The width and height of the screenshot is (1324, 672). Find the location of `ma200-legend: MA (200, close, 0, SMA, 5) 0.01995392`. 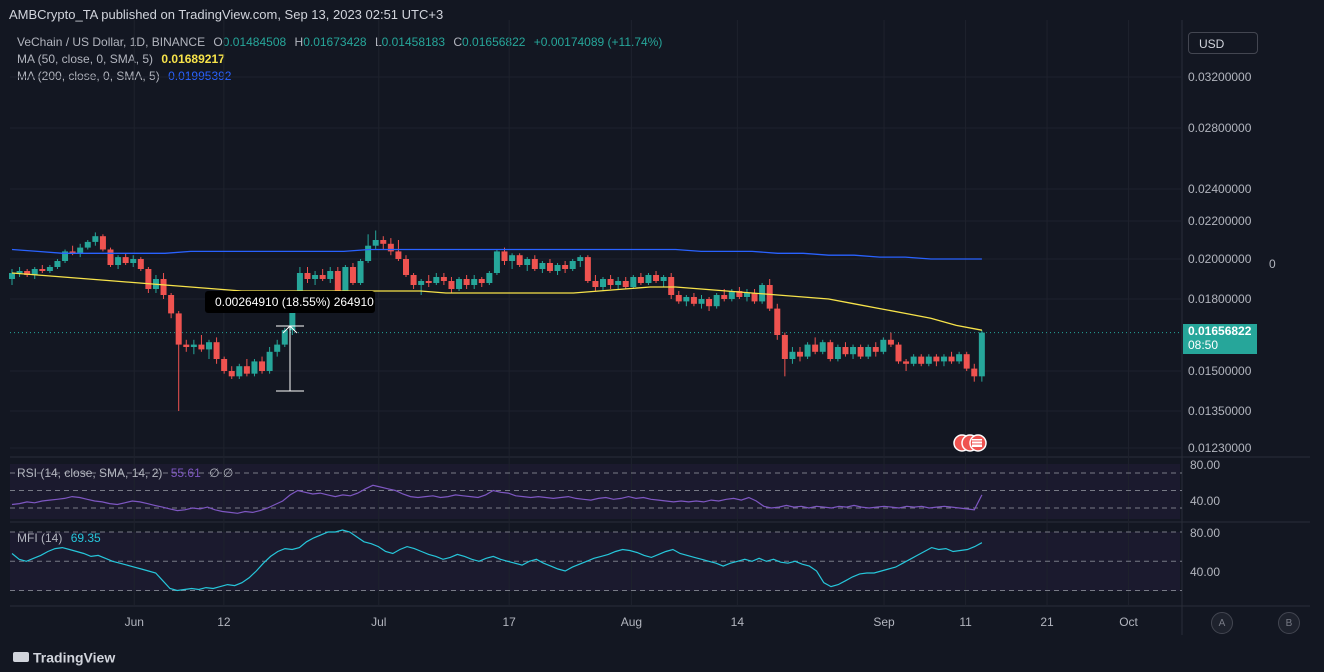

ma200-legend: MA (200, close, 0, SMA, 5) 0.01995392 is located at coordinates (124, 76).